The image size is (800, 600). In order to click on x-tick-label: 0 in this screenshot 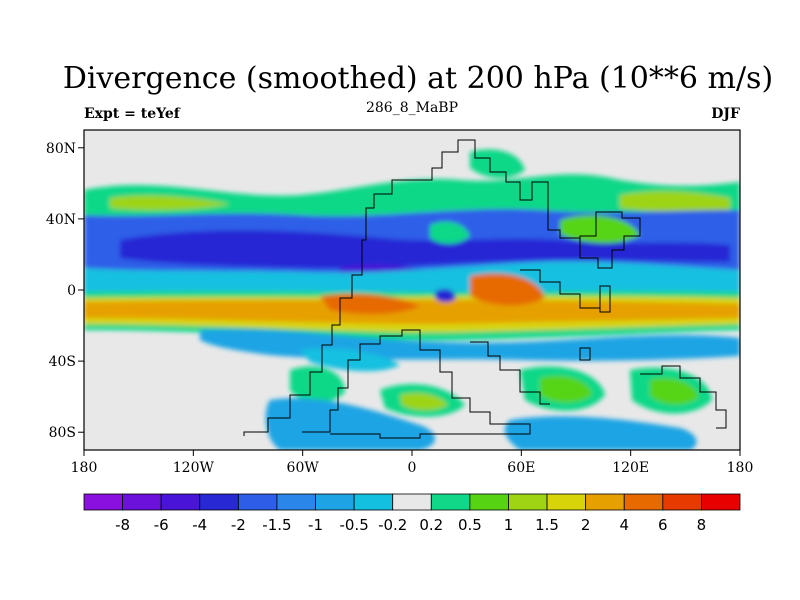, I will do `click(412, 468)`.